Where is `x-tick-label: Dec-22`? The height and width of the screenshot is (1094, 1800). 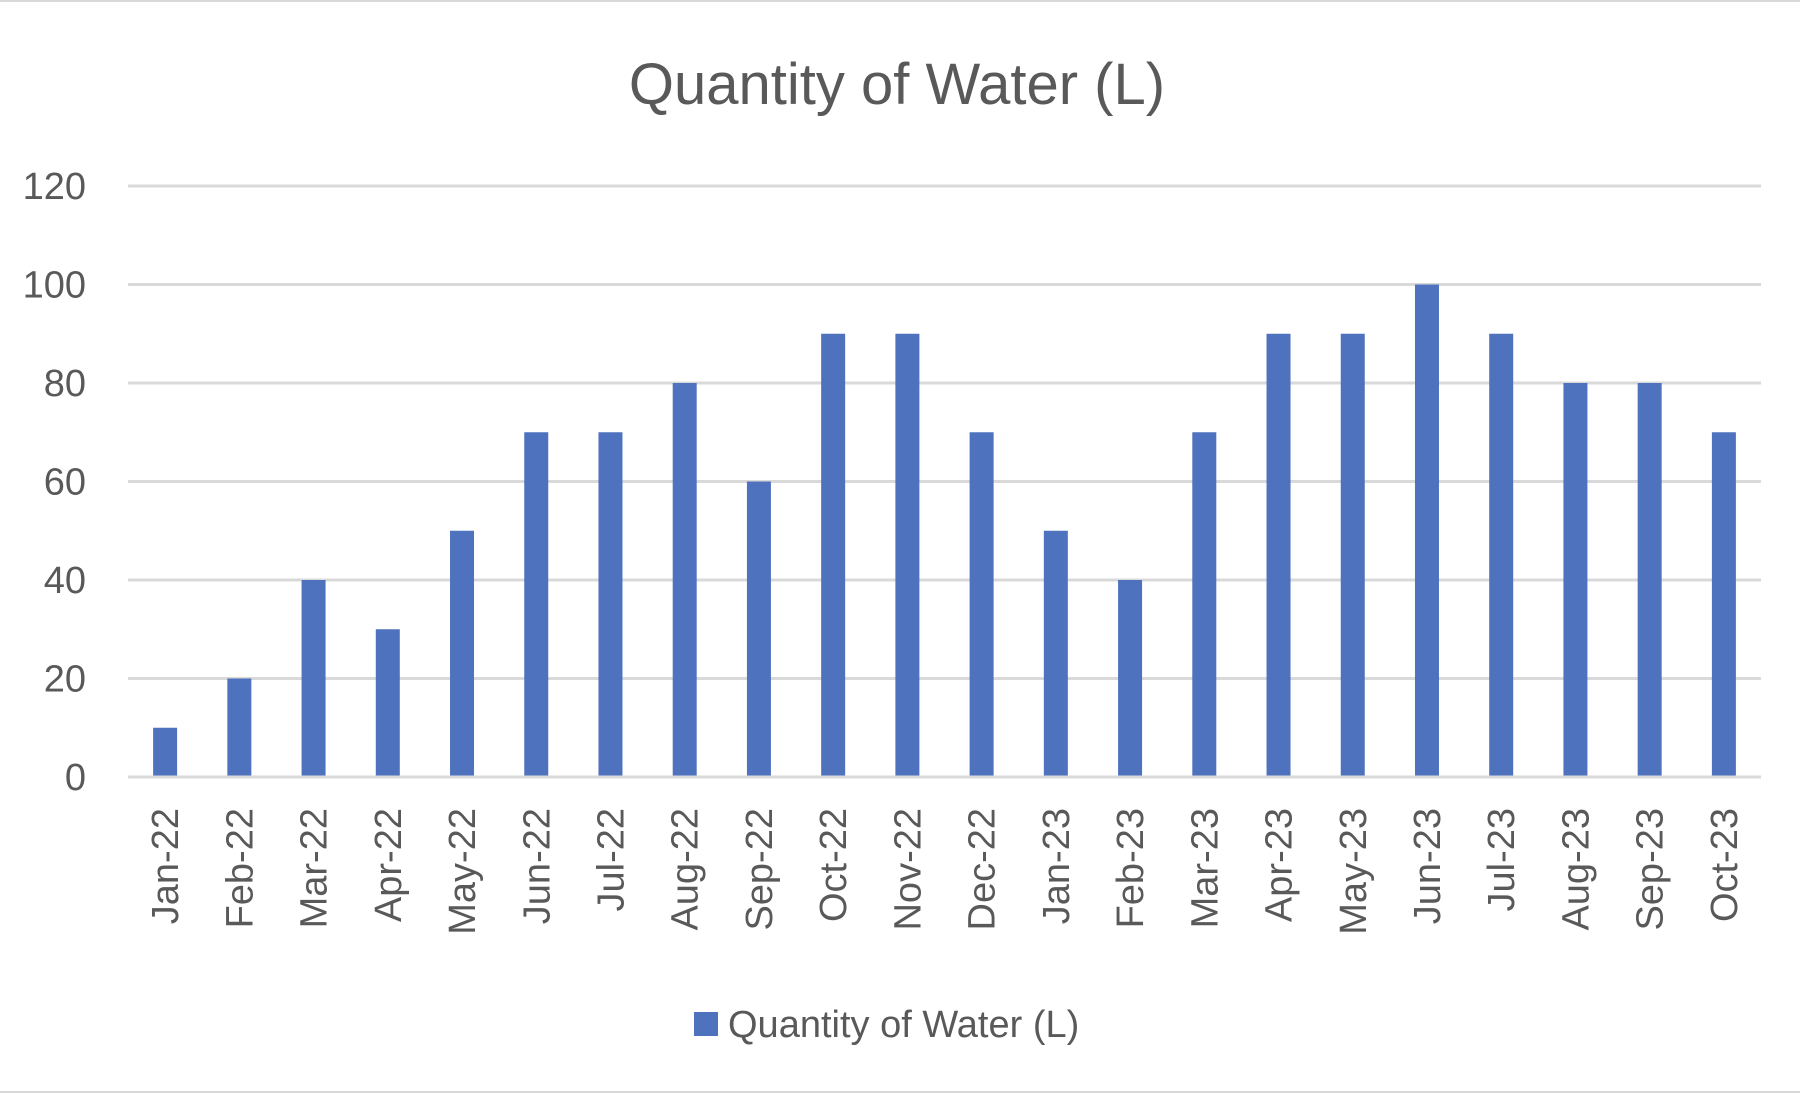 x-tick-label: Dec-22 is located at coordinates (983, 869).